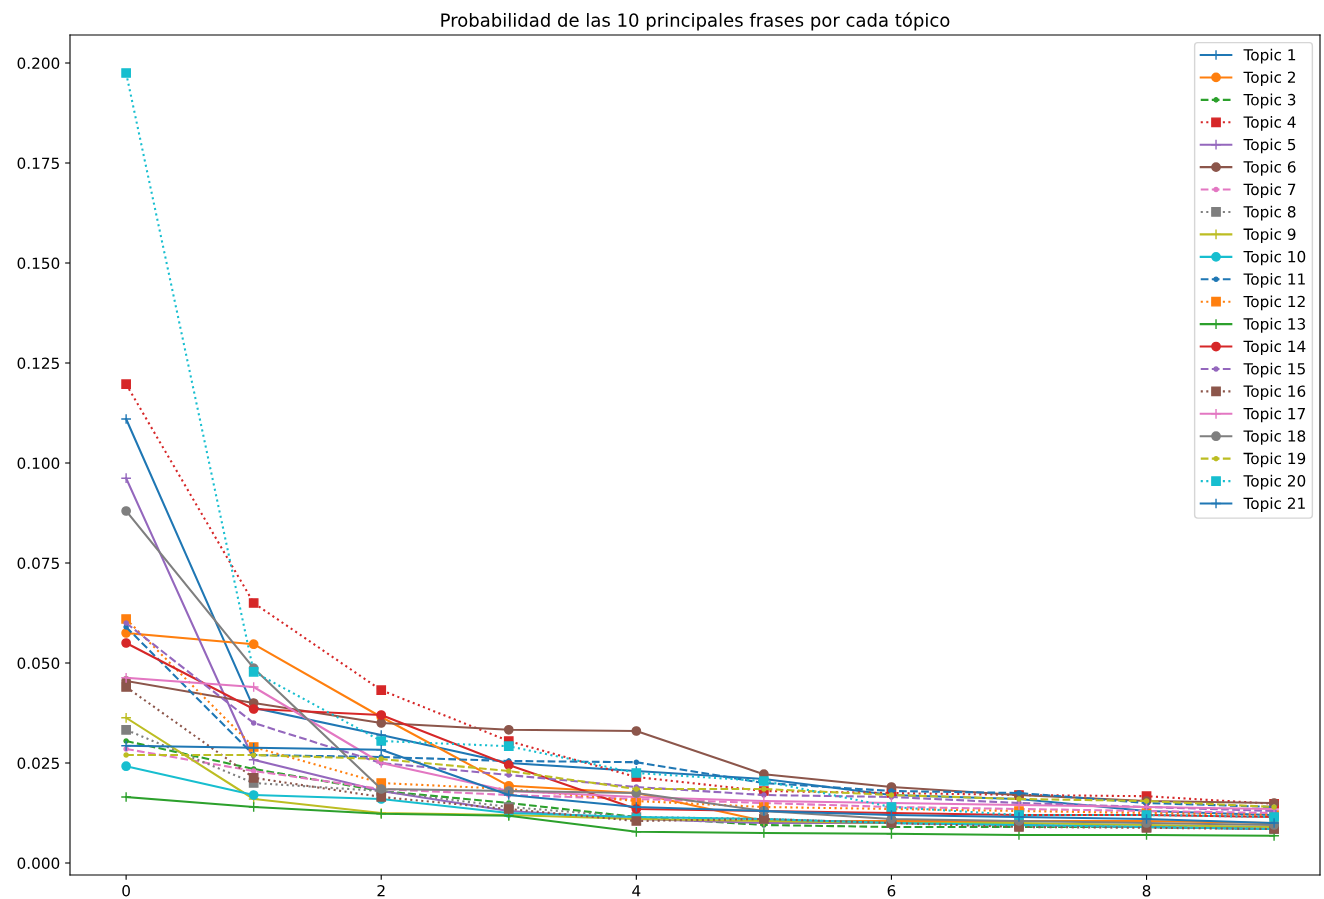 The image size is (1324, 899). Describe the element at coordinates (1274, 258) in the screenshot. I see `legend-label: Topic 10` at that location.